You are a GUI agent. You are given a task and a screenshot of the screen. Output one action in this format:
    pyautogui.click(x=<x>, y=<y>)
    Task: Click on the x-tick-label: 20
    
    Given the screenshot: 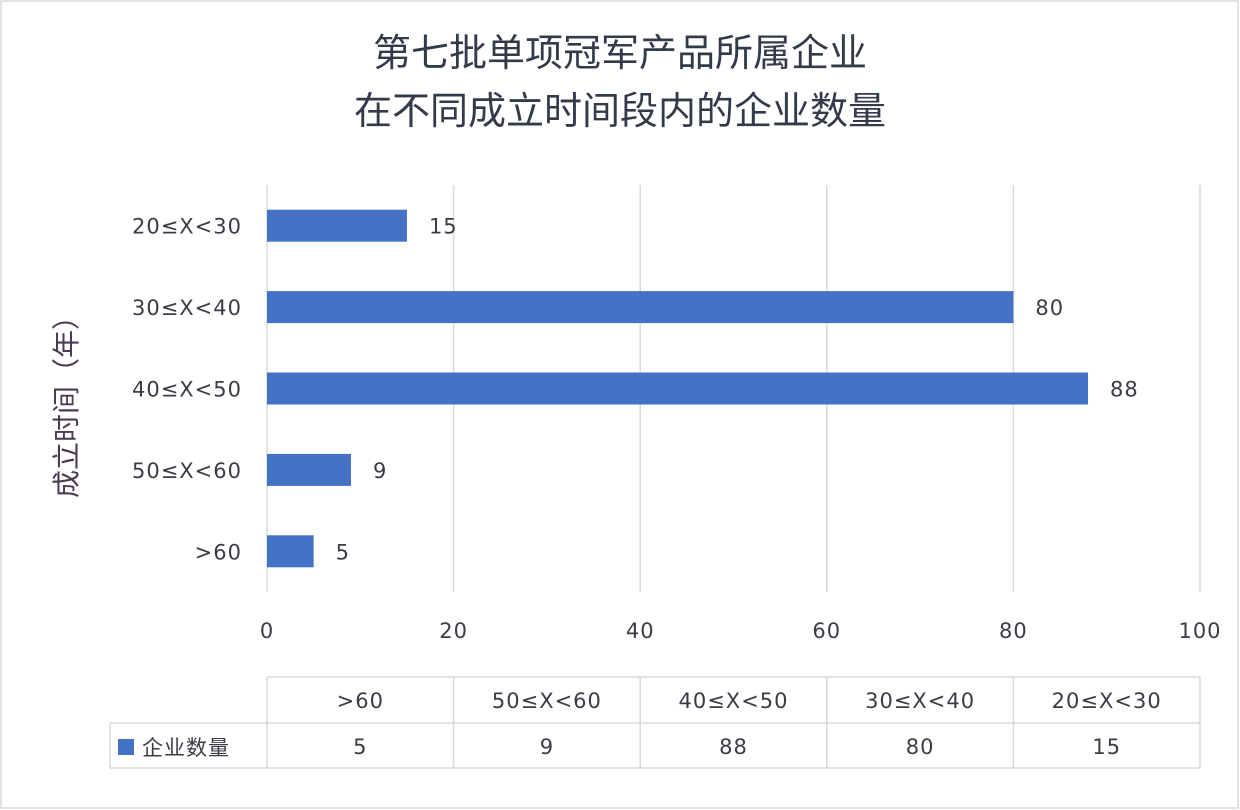 What is the action you would take?
    pyautogui.click(x=453, y=631)
    